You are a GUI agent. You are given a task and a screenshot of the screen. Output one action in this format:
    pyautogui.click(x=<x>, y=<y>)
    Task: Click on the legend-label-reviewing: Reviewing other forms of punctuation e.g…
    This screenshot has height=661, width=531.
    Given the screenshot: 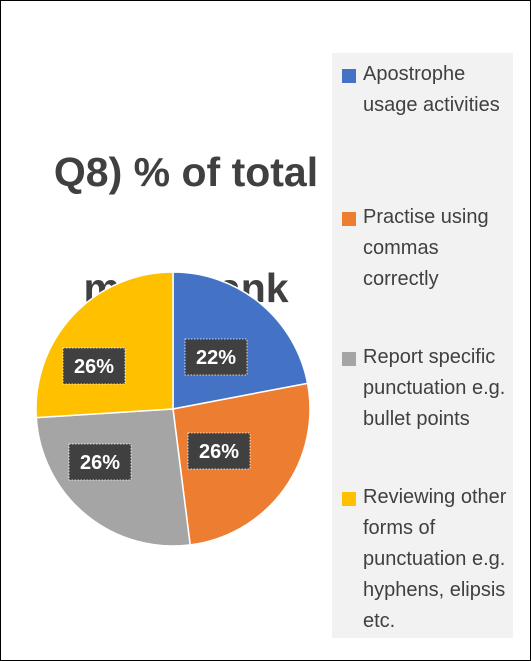 What is the action you would take?
    pyautogui.click(x=435, y=559)
    